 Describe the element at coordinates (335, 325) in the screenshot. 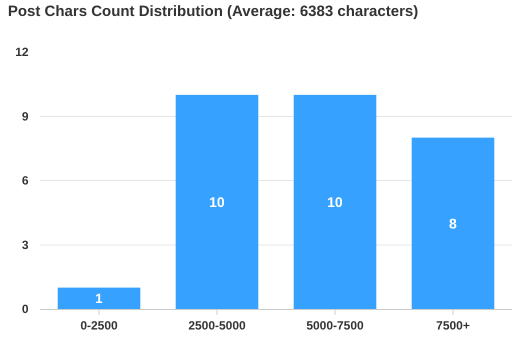

I see `x-tick-label: 5000-7500` at that location.